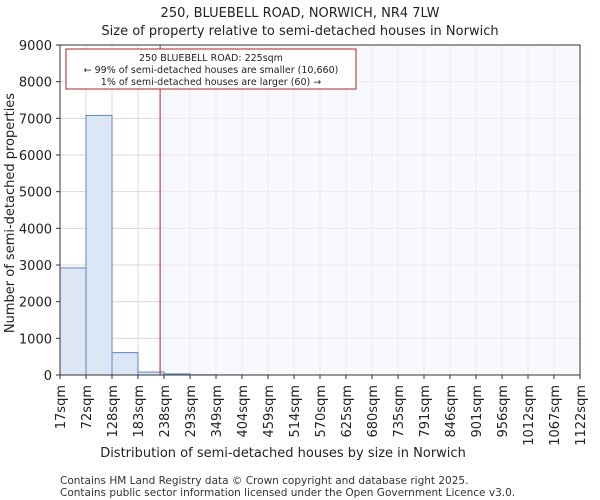  What do you see at coordinates (300, 13) in the screenshot?
I see `chart-title: 250, BLUEBELL ROAD, NORWICH, NR4 7LW` at bounding box center [300, 13].